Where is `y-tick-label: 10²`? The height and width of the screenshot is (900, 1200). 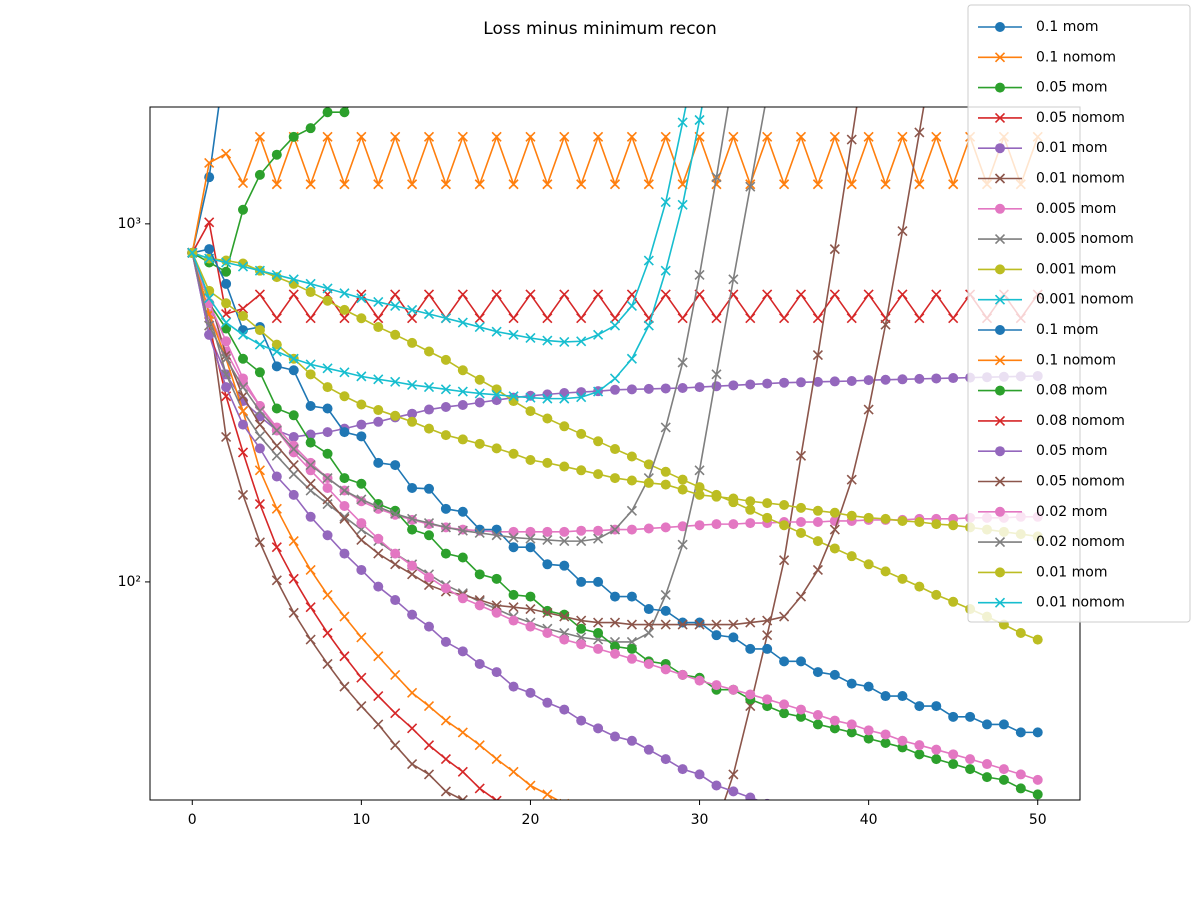
y-tick-label: 10² is located at coordinates (129, 582).